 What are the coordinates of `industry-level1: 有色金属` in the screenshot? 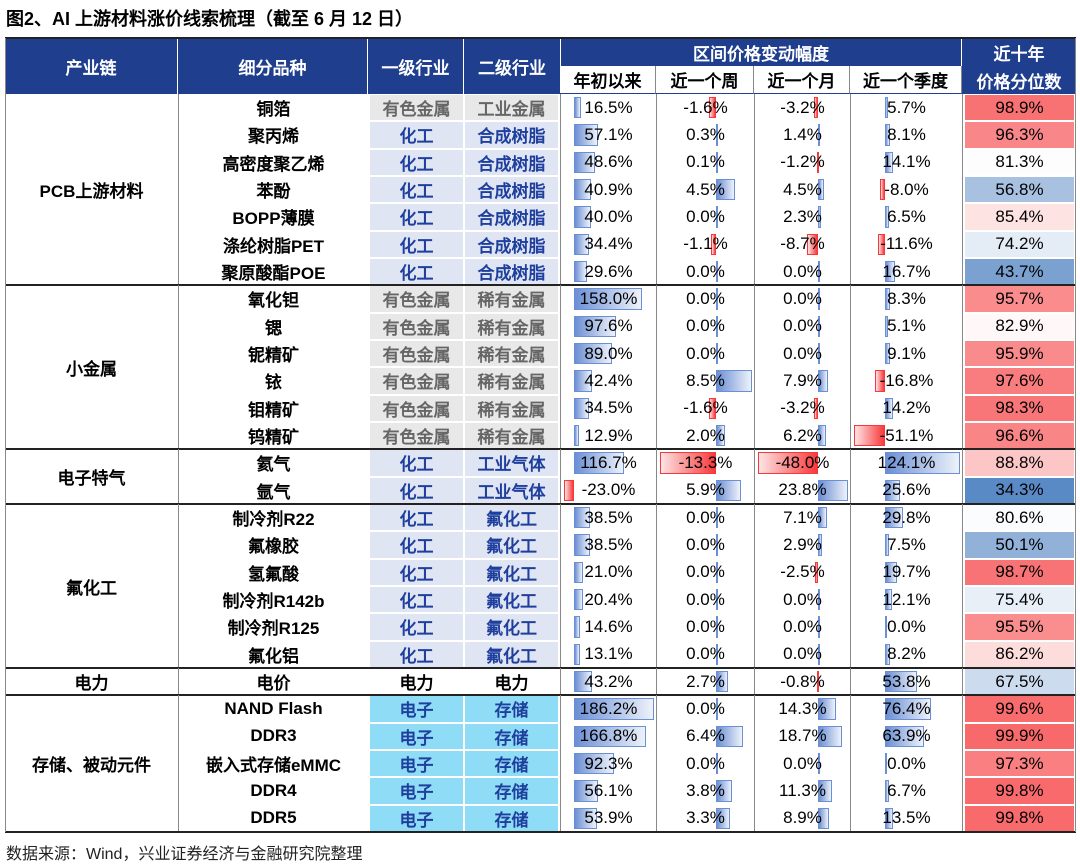 It's located at (416, 299).